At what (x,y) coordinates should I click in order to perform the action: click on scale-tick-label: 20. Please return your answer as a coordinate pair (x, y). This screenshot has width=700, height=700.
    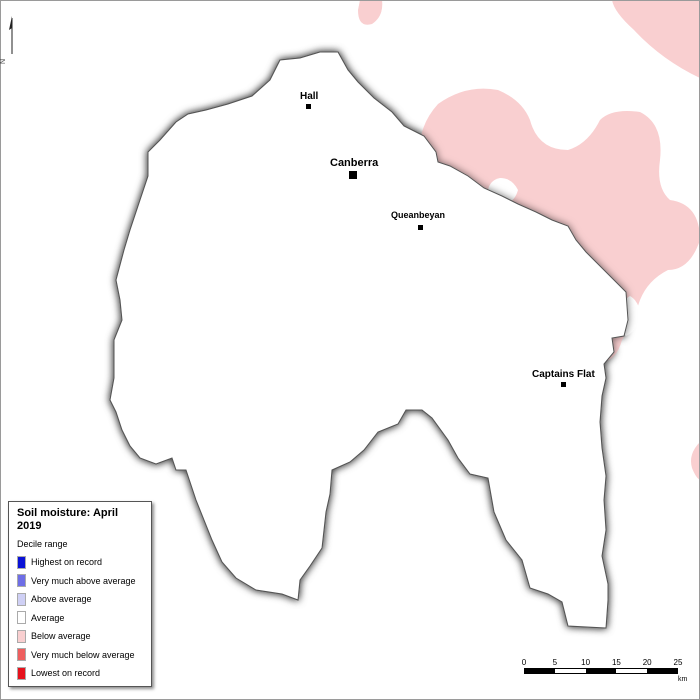
    Looking at the image, I should click on (647, 662).